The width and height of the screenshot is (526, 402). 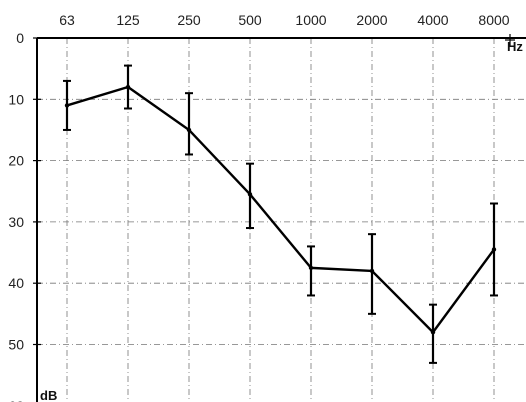 What do you see at coordinates (20, 38) in the screenshot?
I see `y-tick-label: 0` at bounding box center [20, 38].